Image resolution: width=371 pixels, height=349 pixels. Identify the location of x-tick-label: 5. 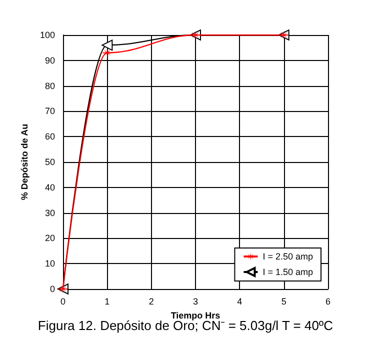
(283, 301).